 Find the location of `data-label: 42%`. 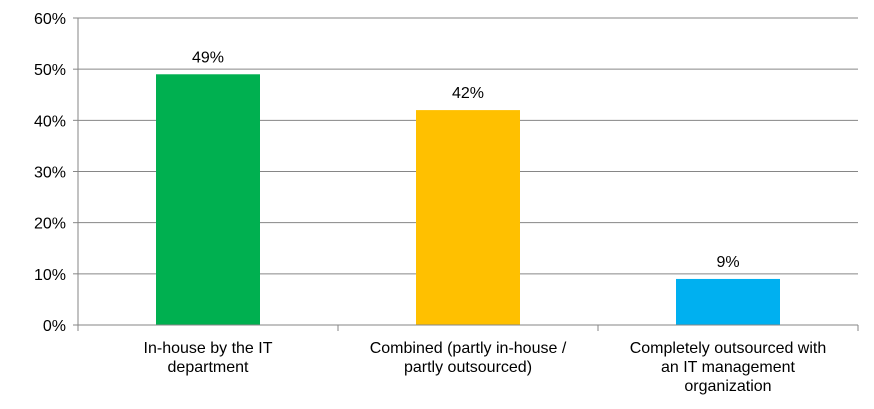

data-label: 42% is located at coordinates (468, 93).